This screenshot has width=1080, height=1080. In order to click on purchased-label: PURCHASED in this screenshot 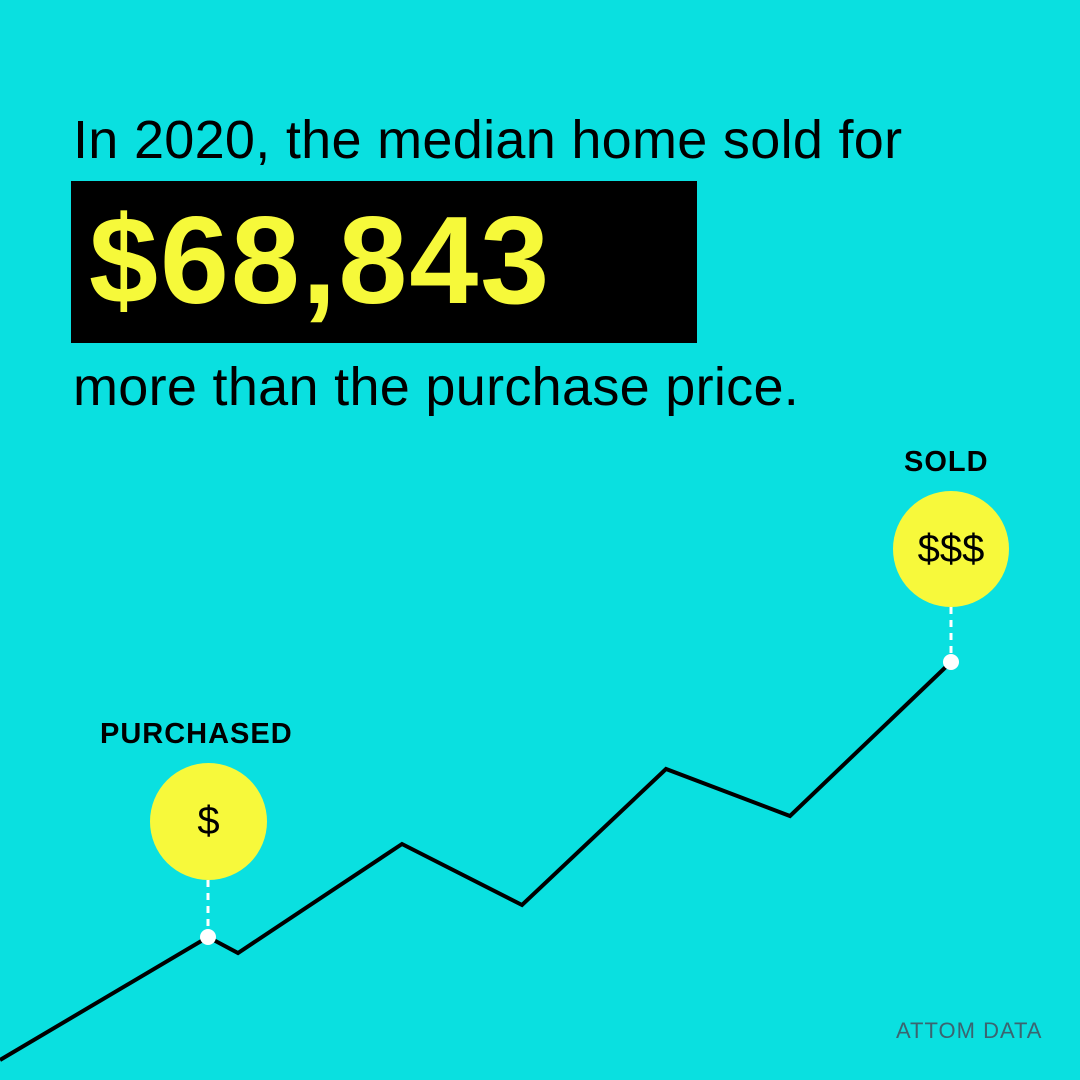, I will do `click(196, 734)`.